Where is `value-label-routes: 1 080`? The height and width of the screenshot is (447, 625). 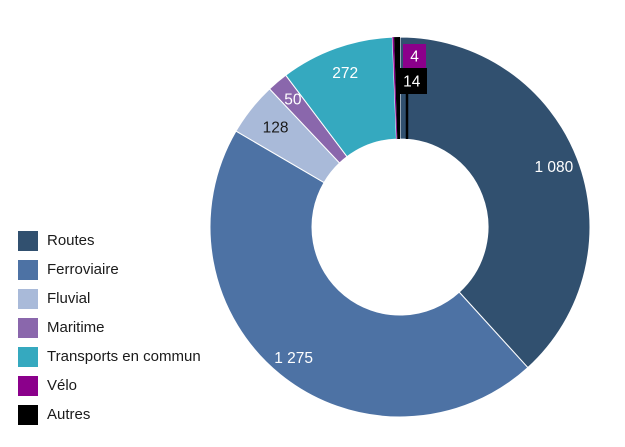
value-label-routes: 1 080 is located at coordinates (554, 167).